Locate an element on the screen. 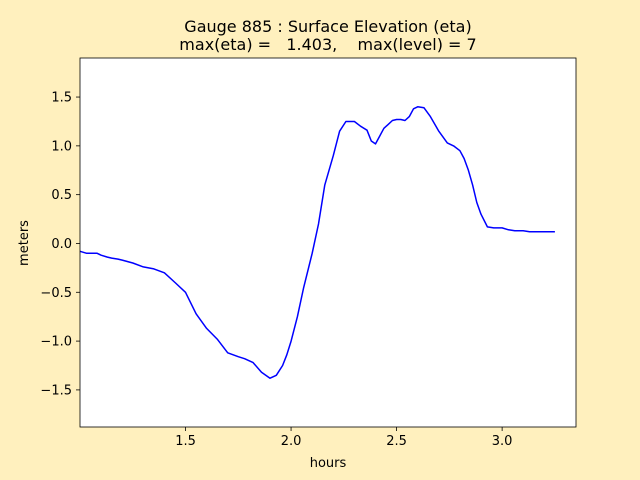 The image size is (640, 480). x-tick-label: 2.5 is located at coordinates (396, 441).